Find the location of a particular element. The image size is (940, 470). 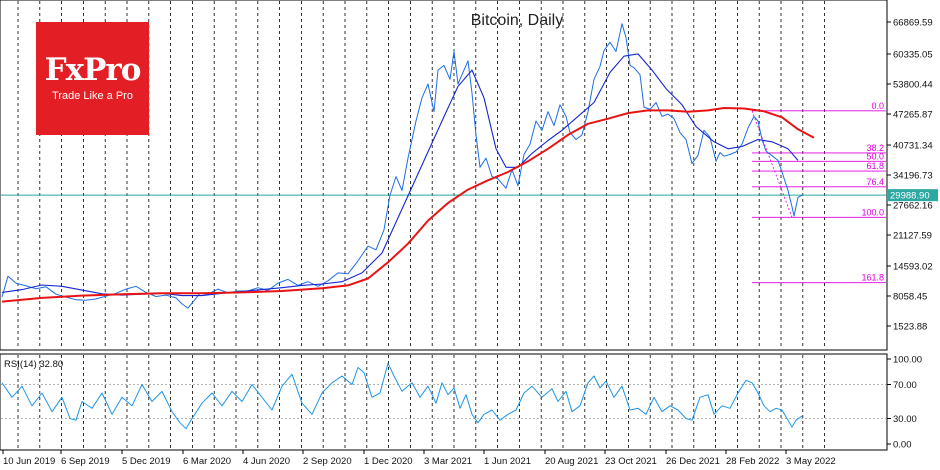

price-tag-bg is located at coordinates (912, 195).